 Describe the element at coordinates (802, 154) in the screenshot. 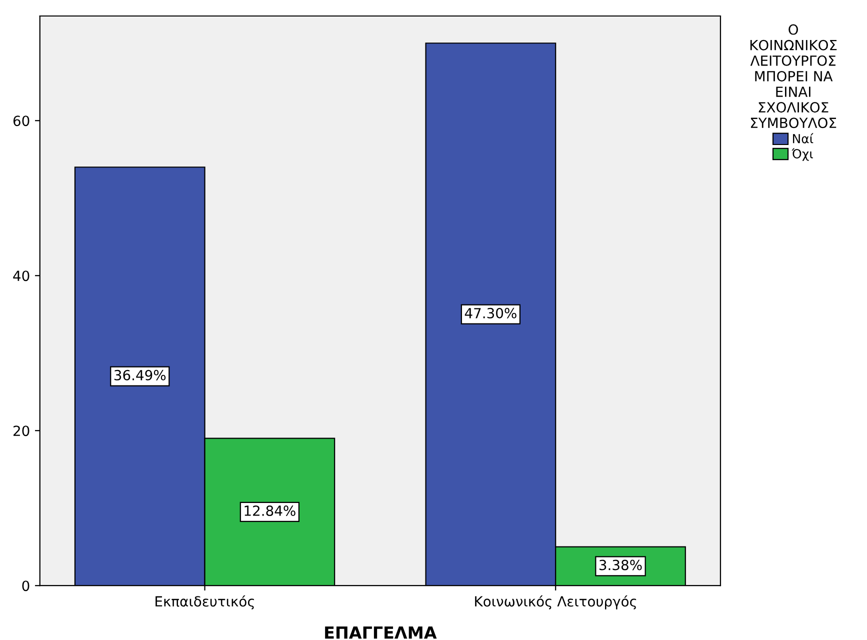

I see `legend-label: Όχι` at that location.